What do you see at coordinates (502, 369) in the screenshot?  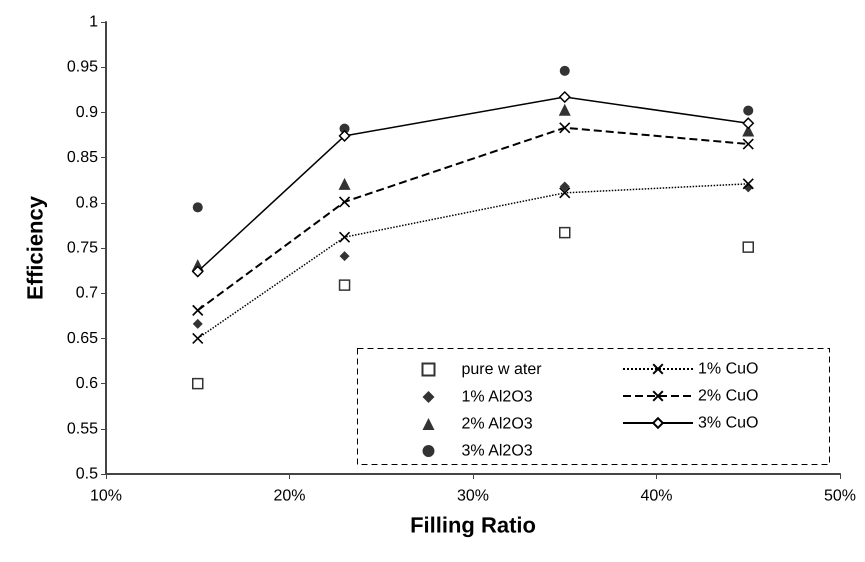 I see `legend-label: pure w ater` at bounding box center [502, 369].